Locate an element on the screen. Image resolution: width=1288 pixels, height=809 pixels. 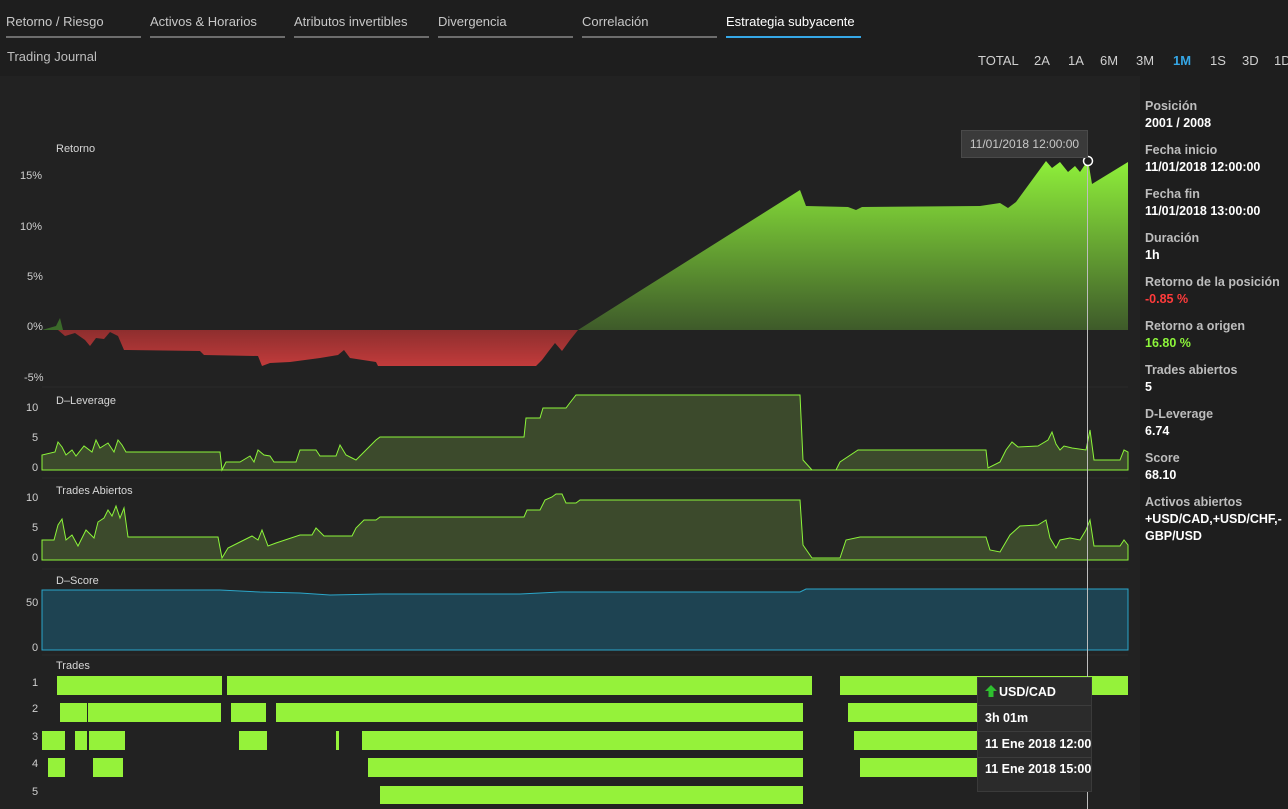
detail-label: Posición is located at coordinates (1171, 106).